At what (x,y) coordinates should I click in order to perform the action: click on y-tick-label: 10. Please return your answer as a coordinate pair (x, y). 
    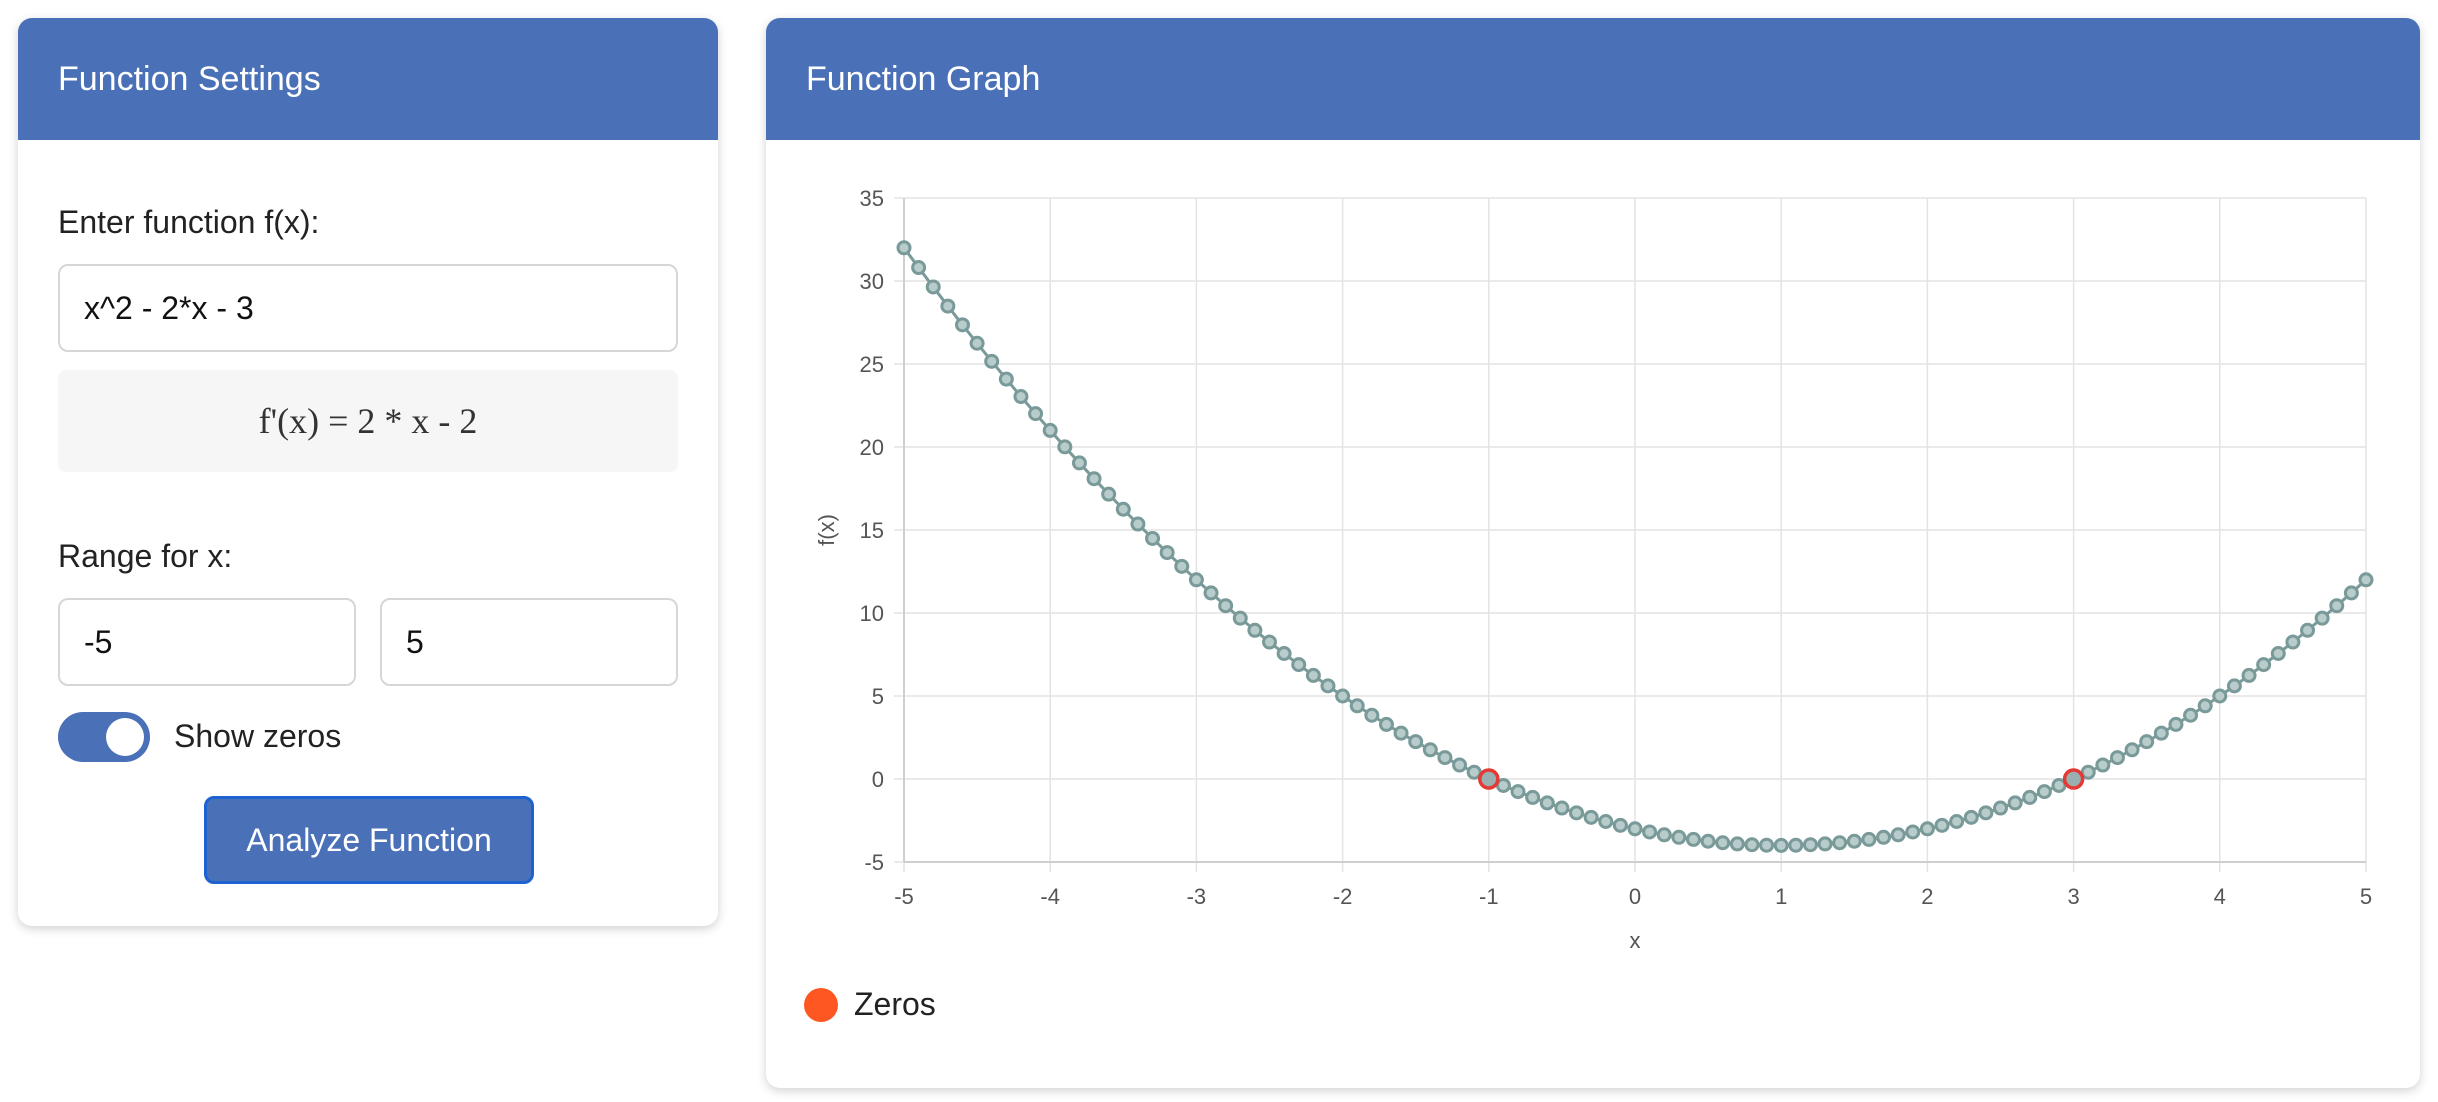
    Looking at the image, I should click on (872, 613).